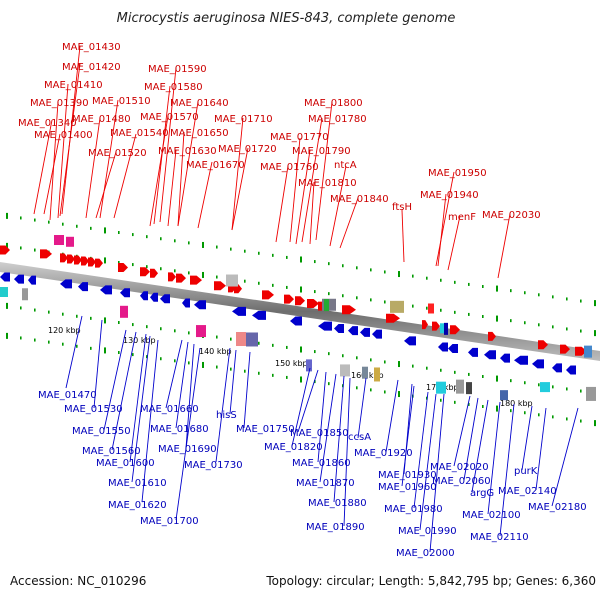 Image resolution: width=600 pixels, height=600 pixels. What do you see at coordinates (213, 465) in the screenshot?
I see `bottom-gene-label: MAE_01730` at bounding box center [213, 465].